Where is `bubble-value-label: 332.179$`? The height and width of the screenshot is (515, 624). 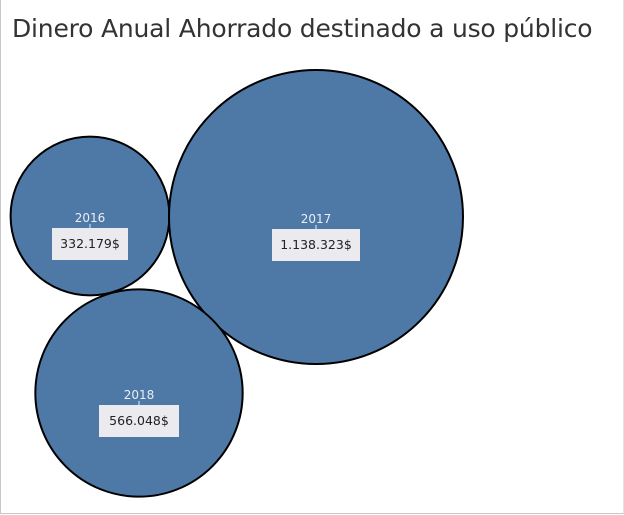
bubble-value-label: 332.179$ is located at coordinates (90, 243).